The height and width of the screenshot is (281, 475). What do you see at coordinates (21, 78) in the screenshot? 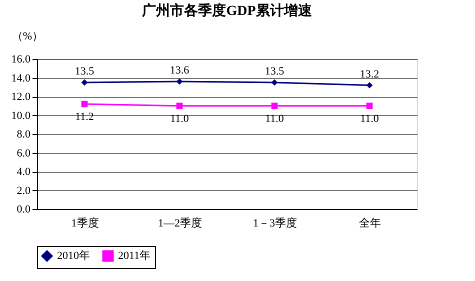
I see `y-tick-label: 14.0` at bounding box center [21, 78].